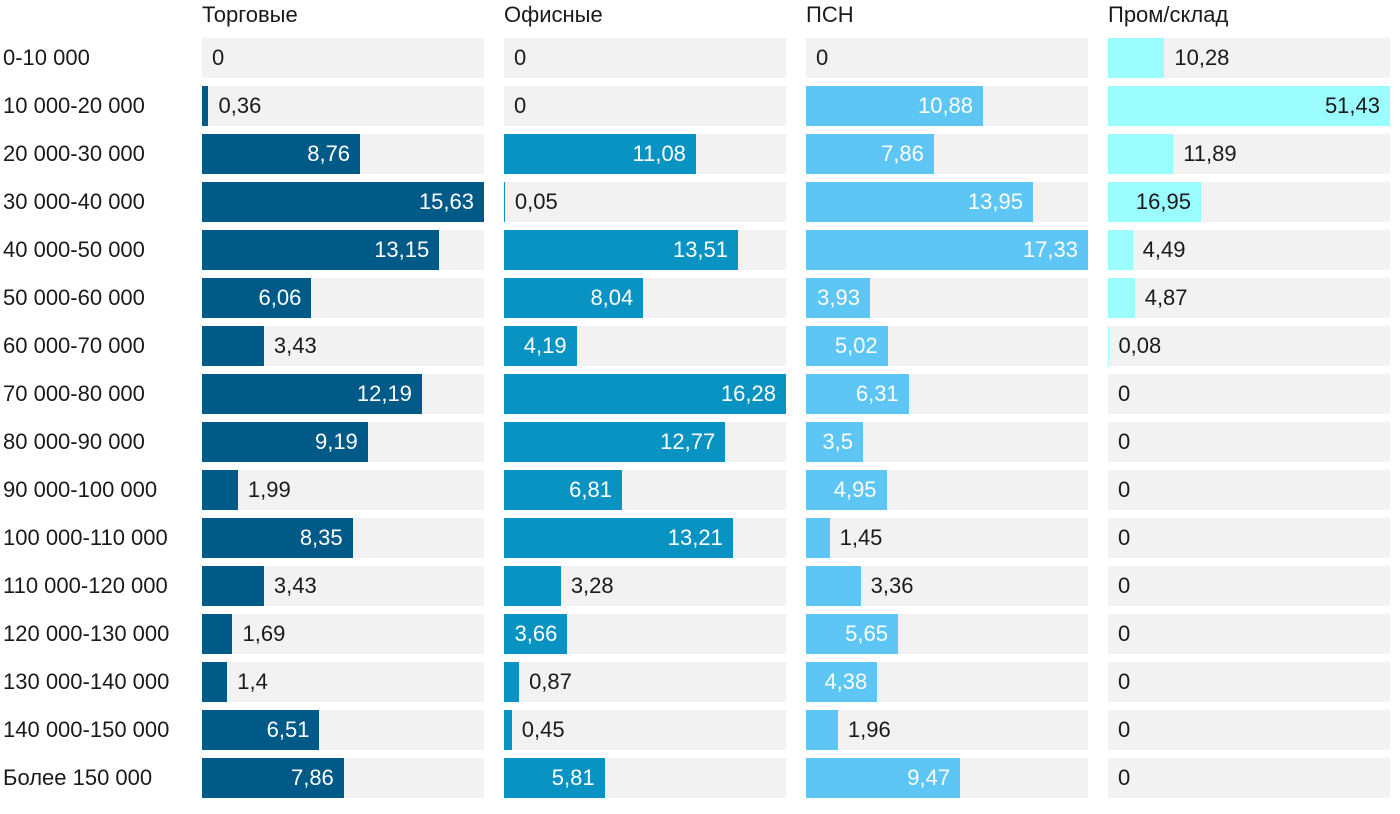 The image size is (1400, 814). I want to click on data-label: 13,21, so click(695, 537).